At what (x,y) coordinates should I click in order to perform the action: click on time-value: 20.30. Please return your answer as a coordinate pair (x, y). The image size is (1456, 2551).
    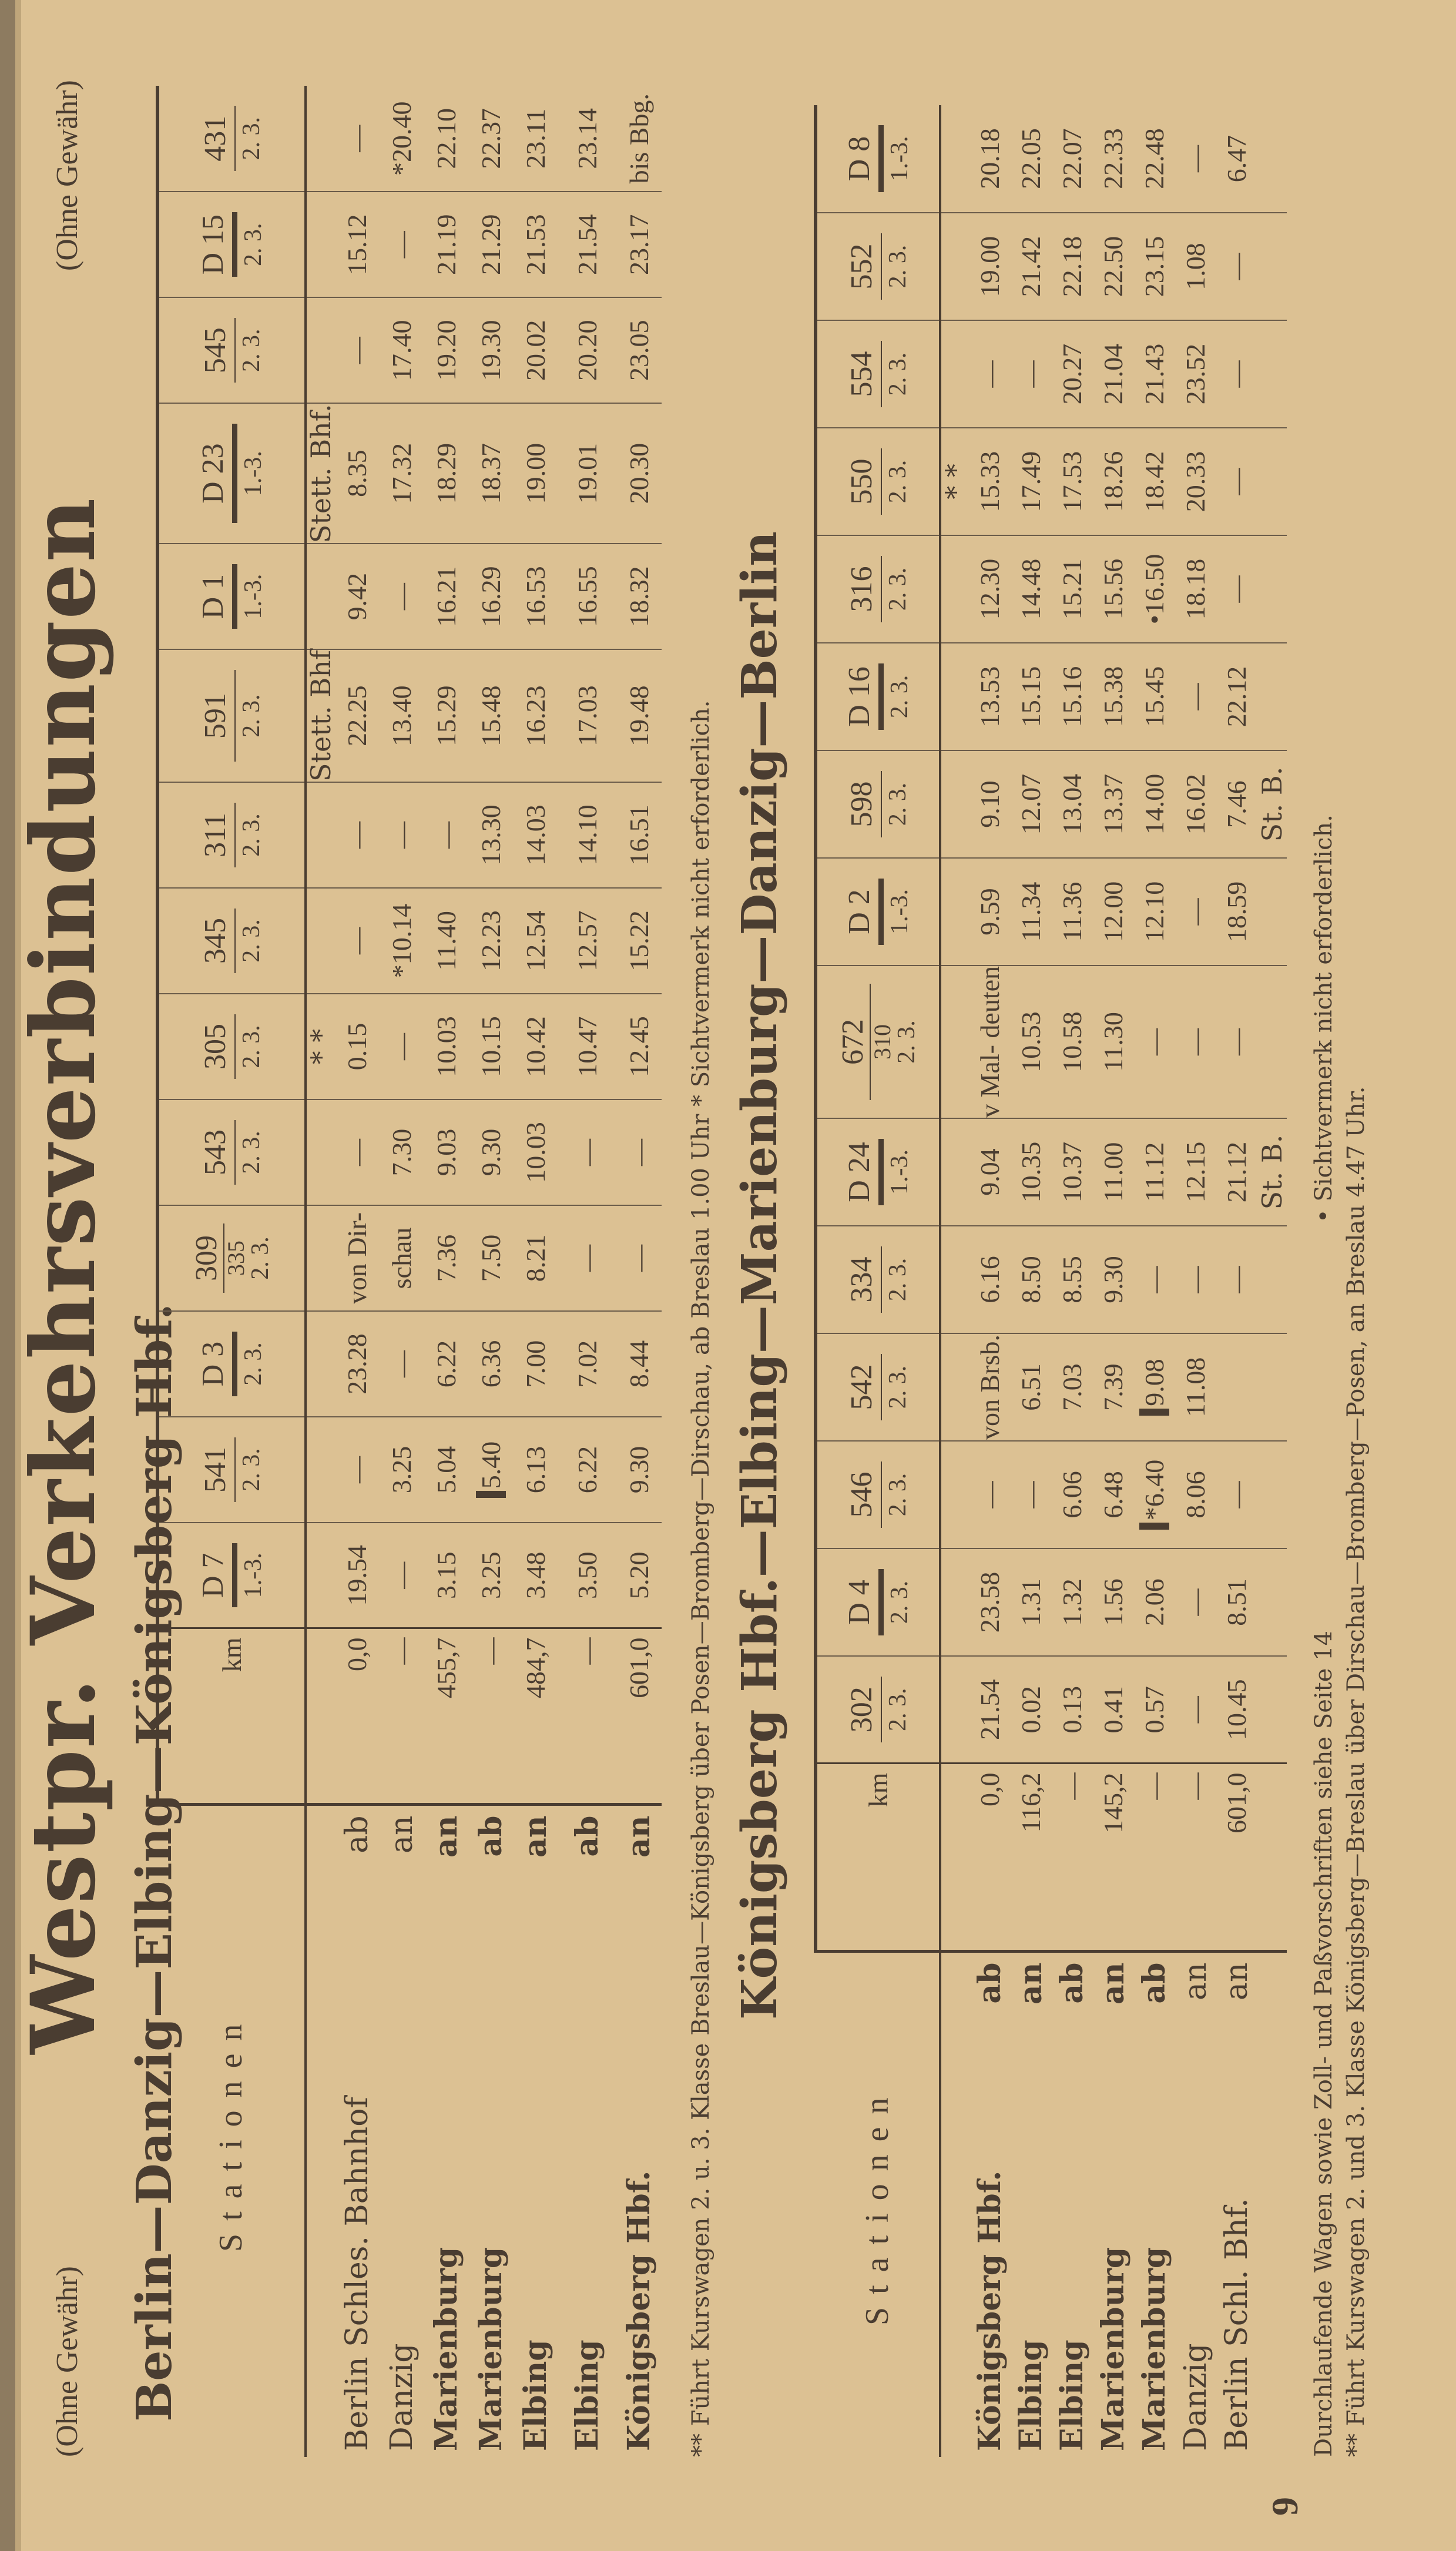
    Looking at the image, I should click on (639, 474).